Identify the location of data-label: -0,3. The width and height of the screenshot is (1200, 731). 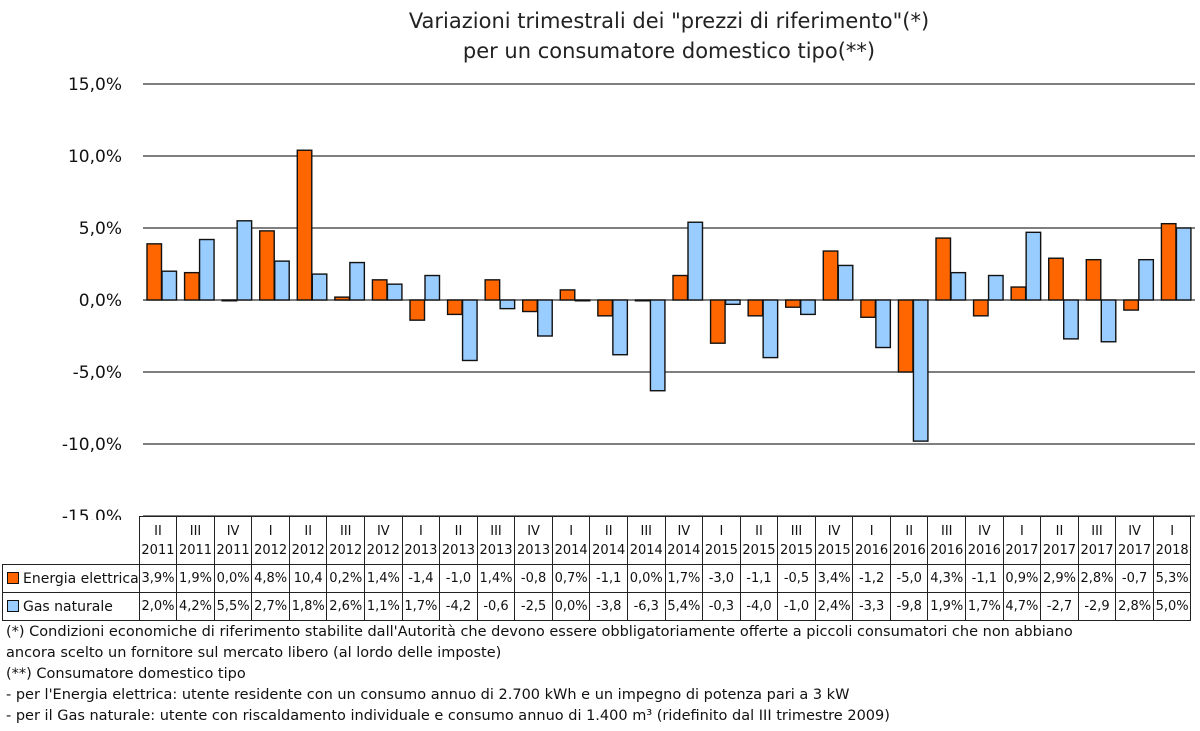
(721, 606).